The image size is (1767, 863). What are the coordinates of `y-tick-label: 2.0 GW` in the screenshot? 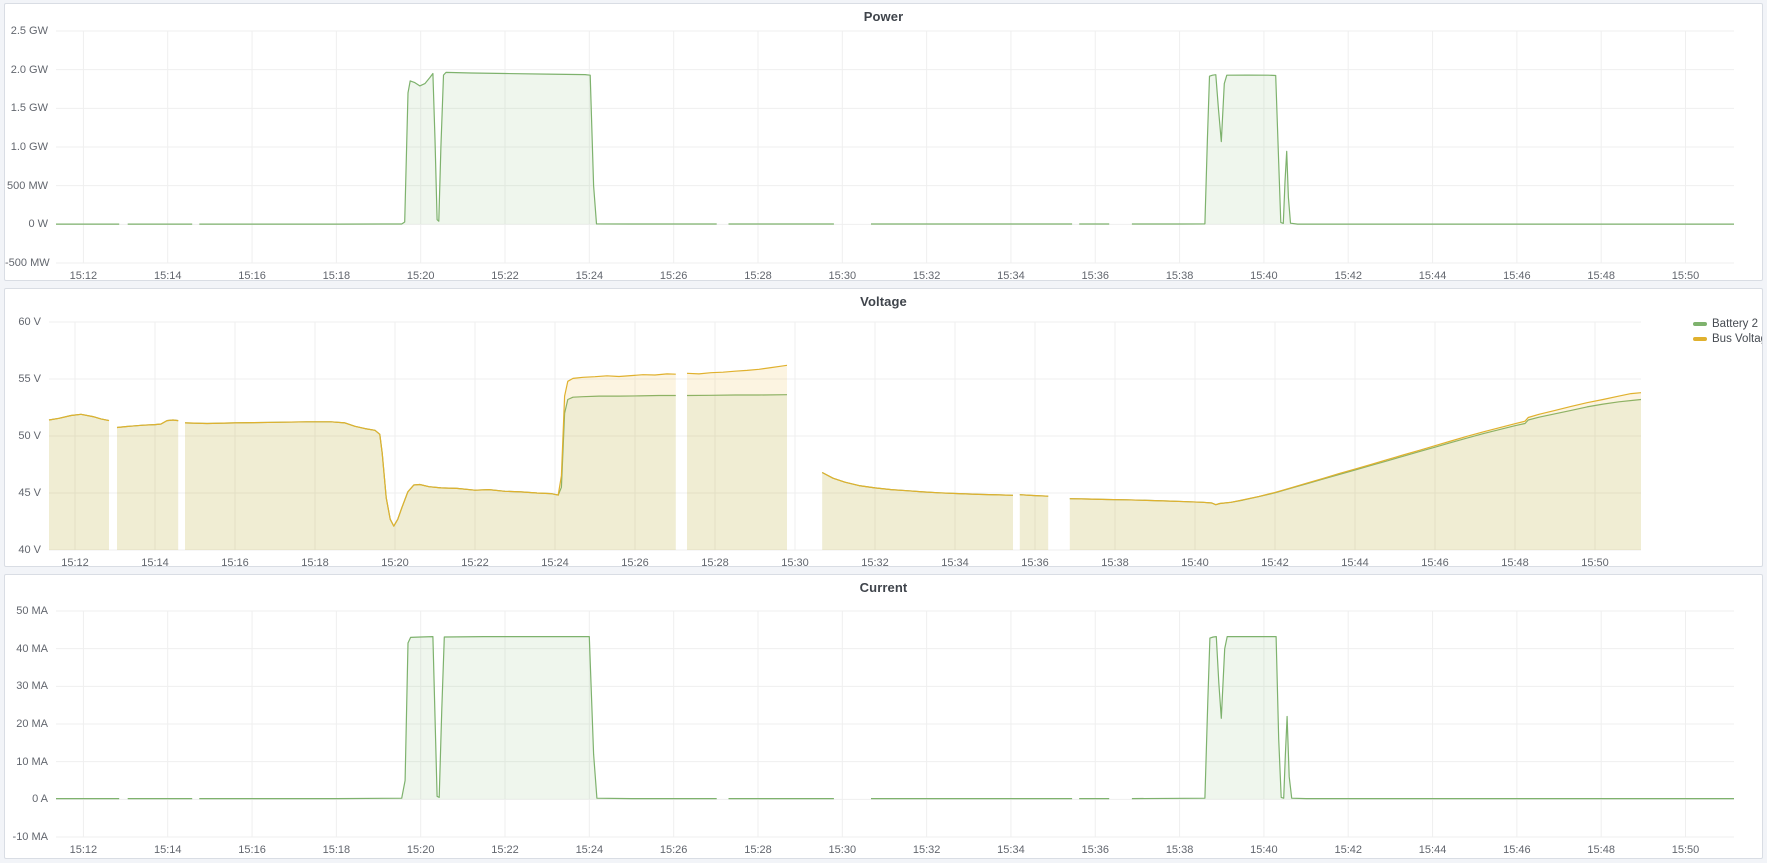 It's located at (29, 69).